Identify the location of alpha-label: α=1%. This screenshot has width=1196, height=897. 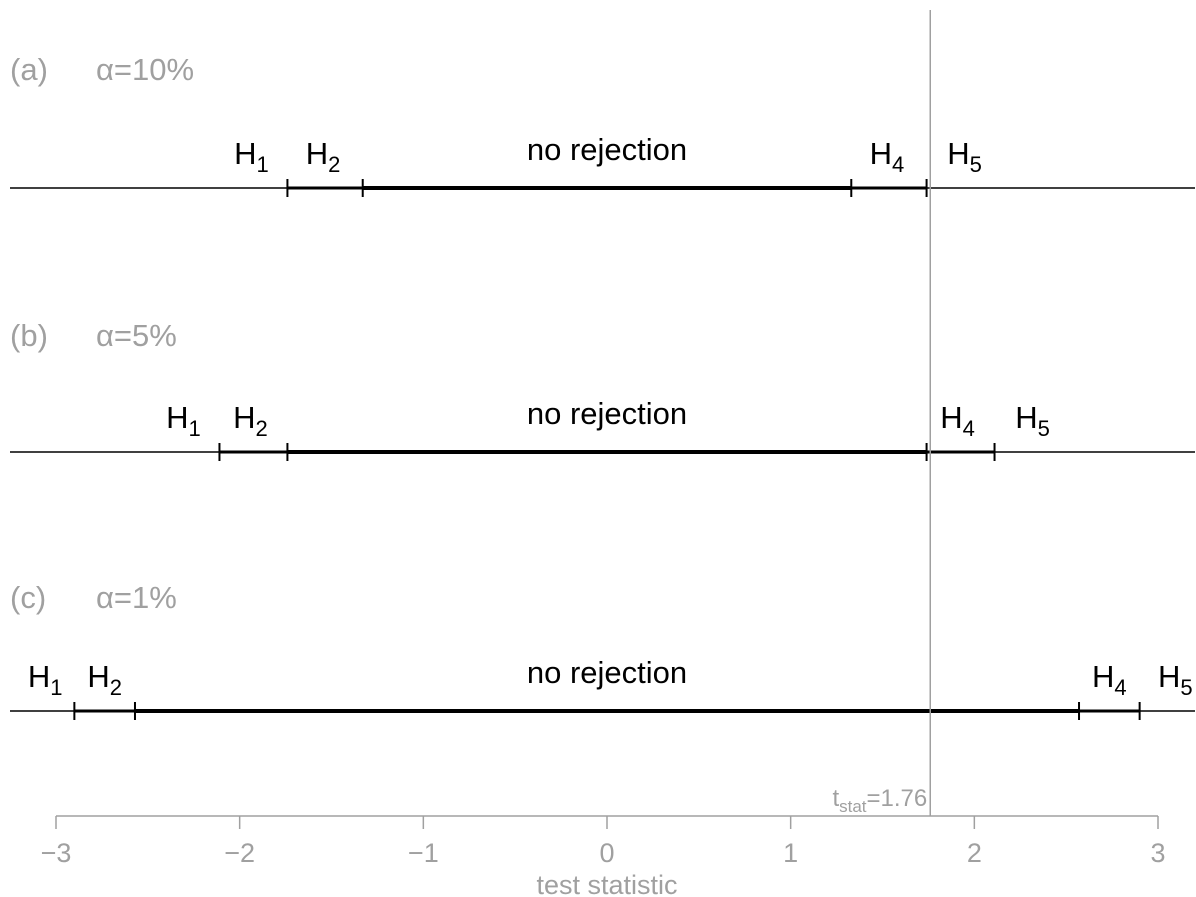
(136, 597).